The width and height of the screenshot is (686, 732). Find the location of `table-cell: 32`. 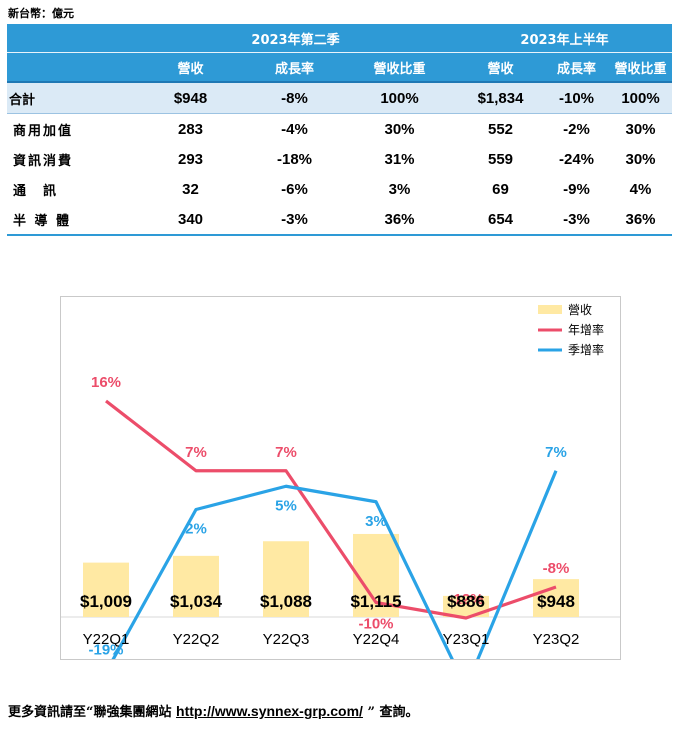

table-cell: 32 is located at coordinates (190, 189).